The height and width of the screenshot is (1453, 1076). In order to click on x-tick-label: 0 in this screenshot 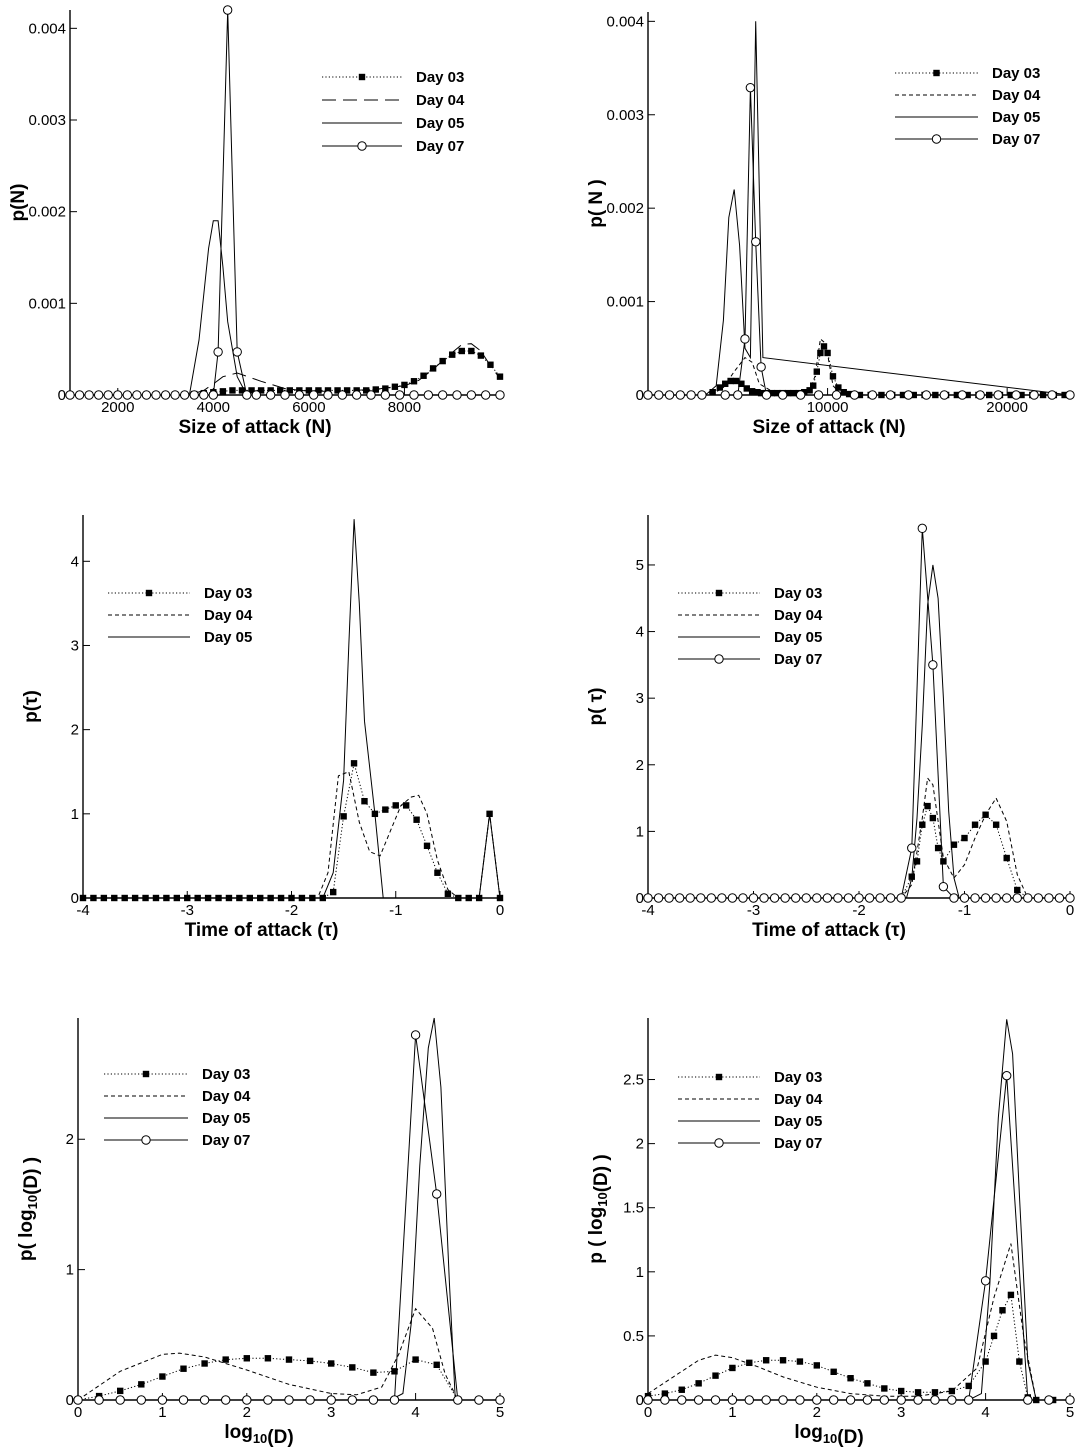, I will do `click(648, 1412)`.